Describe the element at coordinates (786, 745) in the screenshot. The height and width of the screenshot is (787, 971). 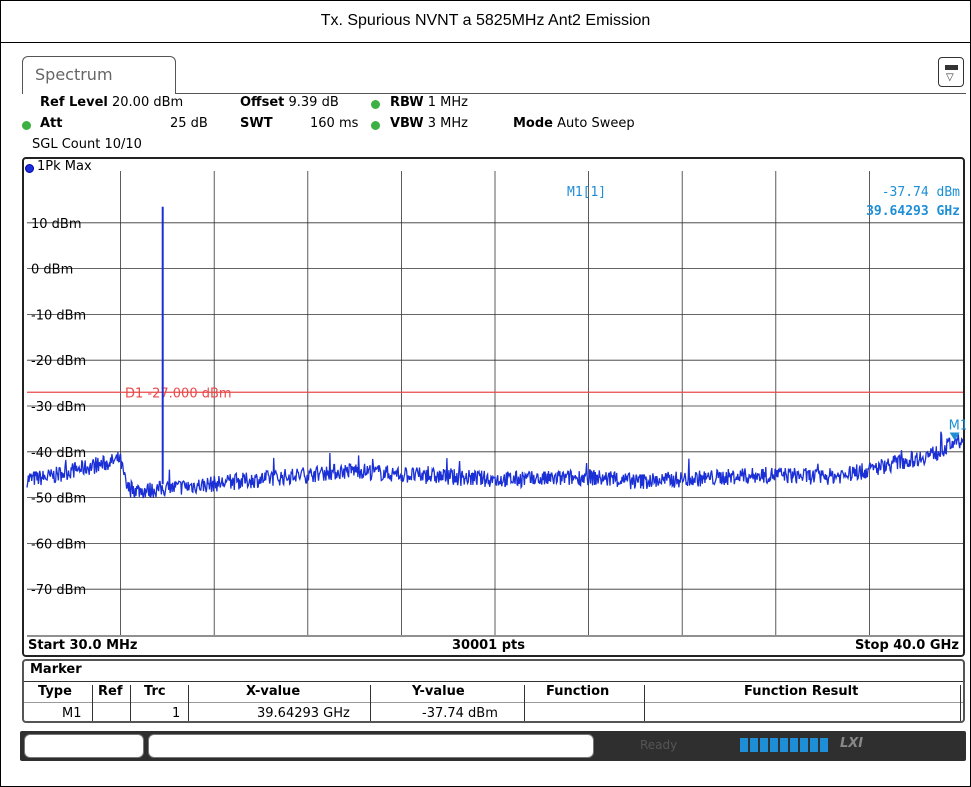
I see `sweep-progress-bar` at that location.